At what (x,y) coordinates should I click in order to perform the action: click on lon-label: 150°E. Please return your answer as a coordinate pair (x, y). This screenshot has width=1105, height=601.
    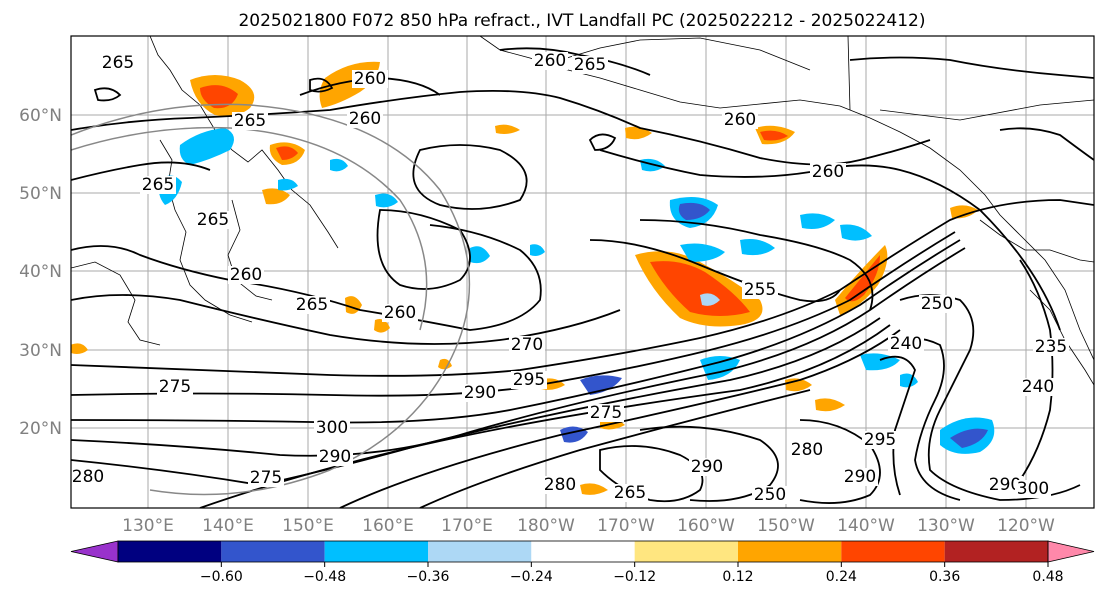
    Looking at the image, I should click on (308, 526).